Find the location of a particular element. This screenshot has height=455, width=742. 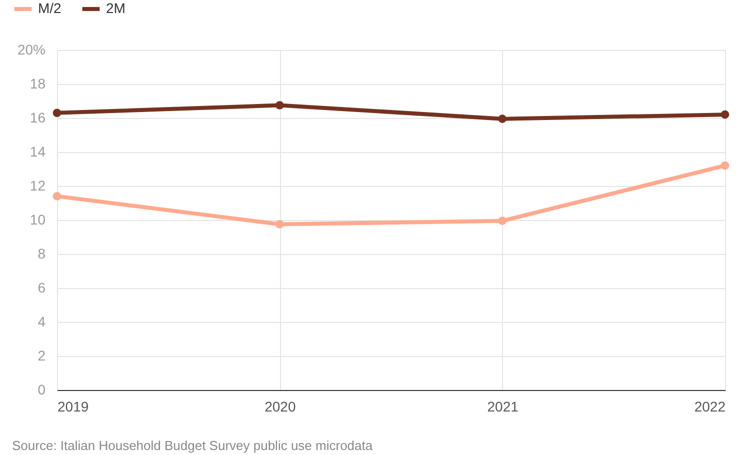

y-tick-label: 10 is located at coordinates (38, 220).